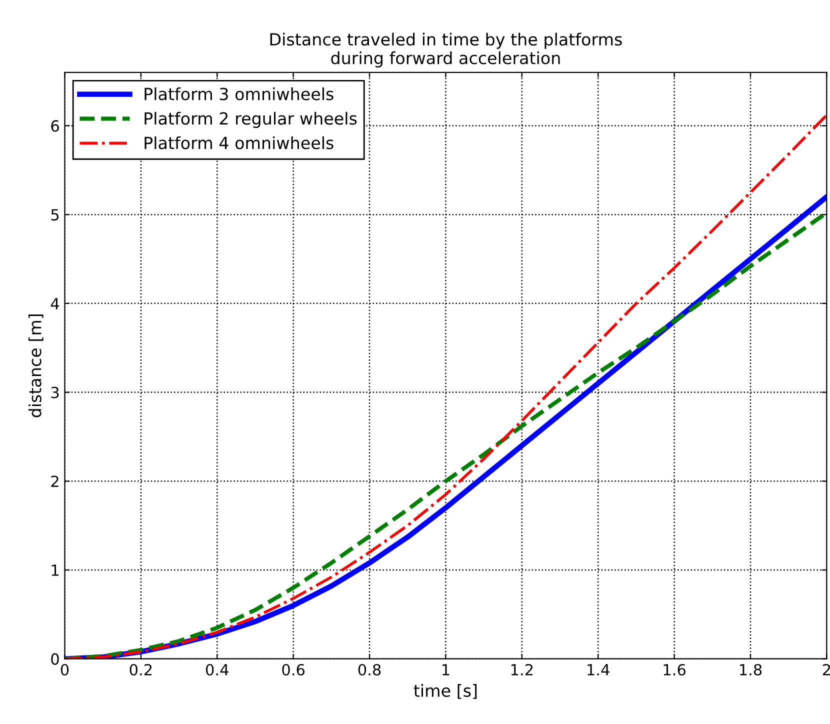  I want to click on x-tick-label: 1, so click(446, 670).